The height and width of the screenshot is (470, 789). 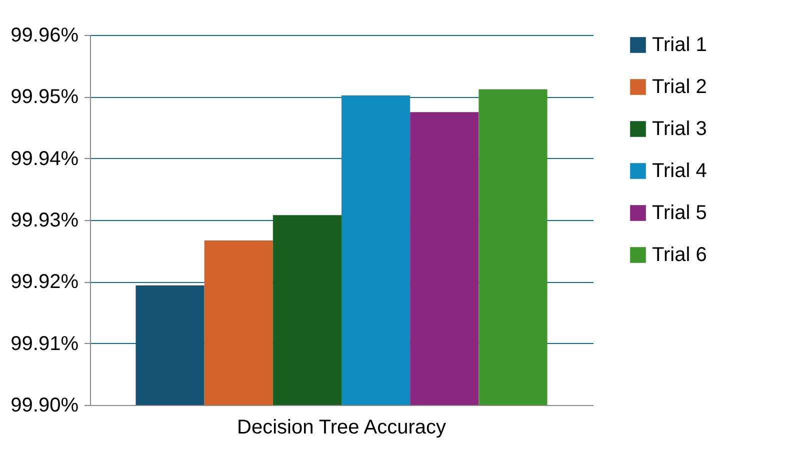 I want to click on y-tick-label: 99.90%, so click(x=44, y=405).